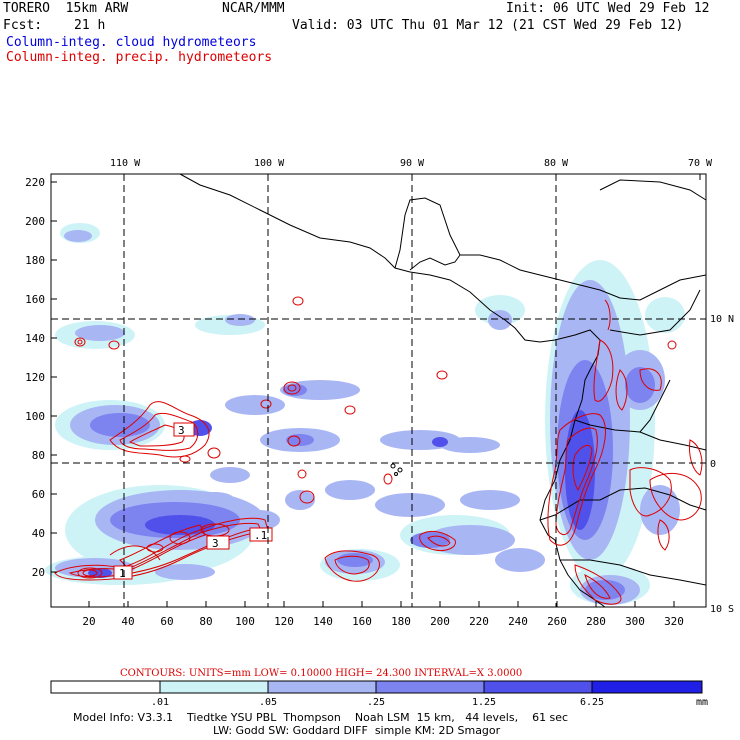 This screenshot has height=740, width=740. Describe the element at coordinates (518, 621) in the screenshot. I see `x-tick-label: 240` at that location.